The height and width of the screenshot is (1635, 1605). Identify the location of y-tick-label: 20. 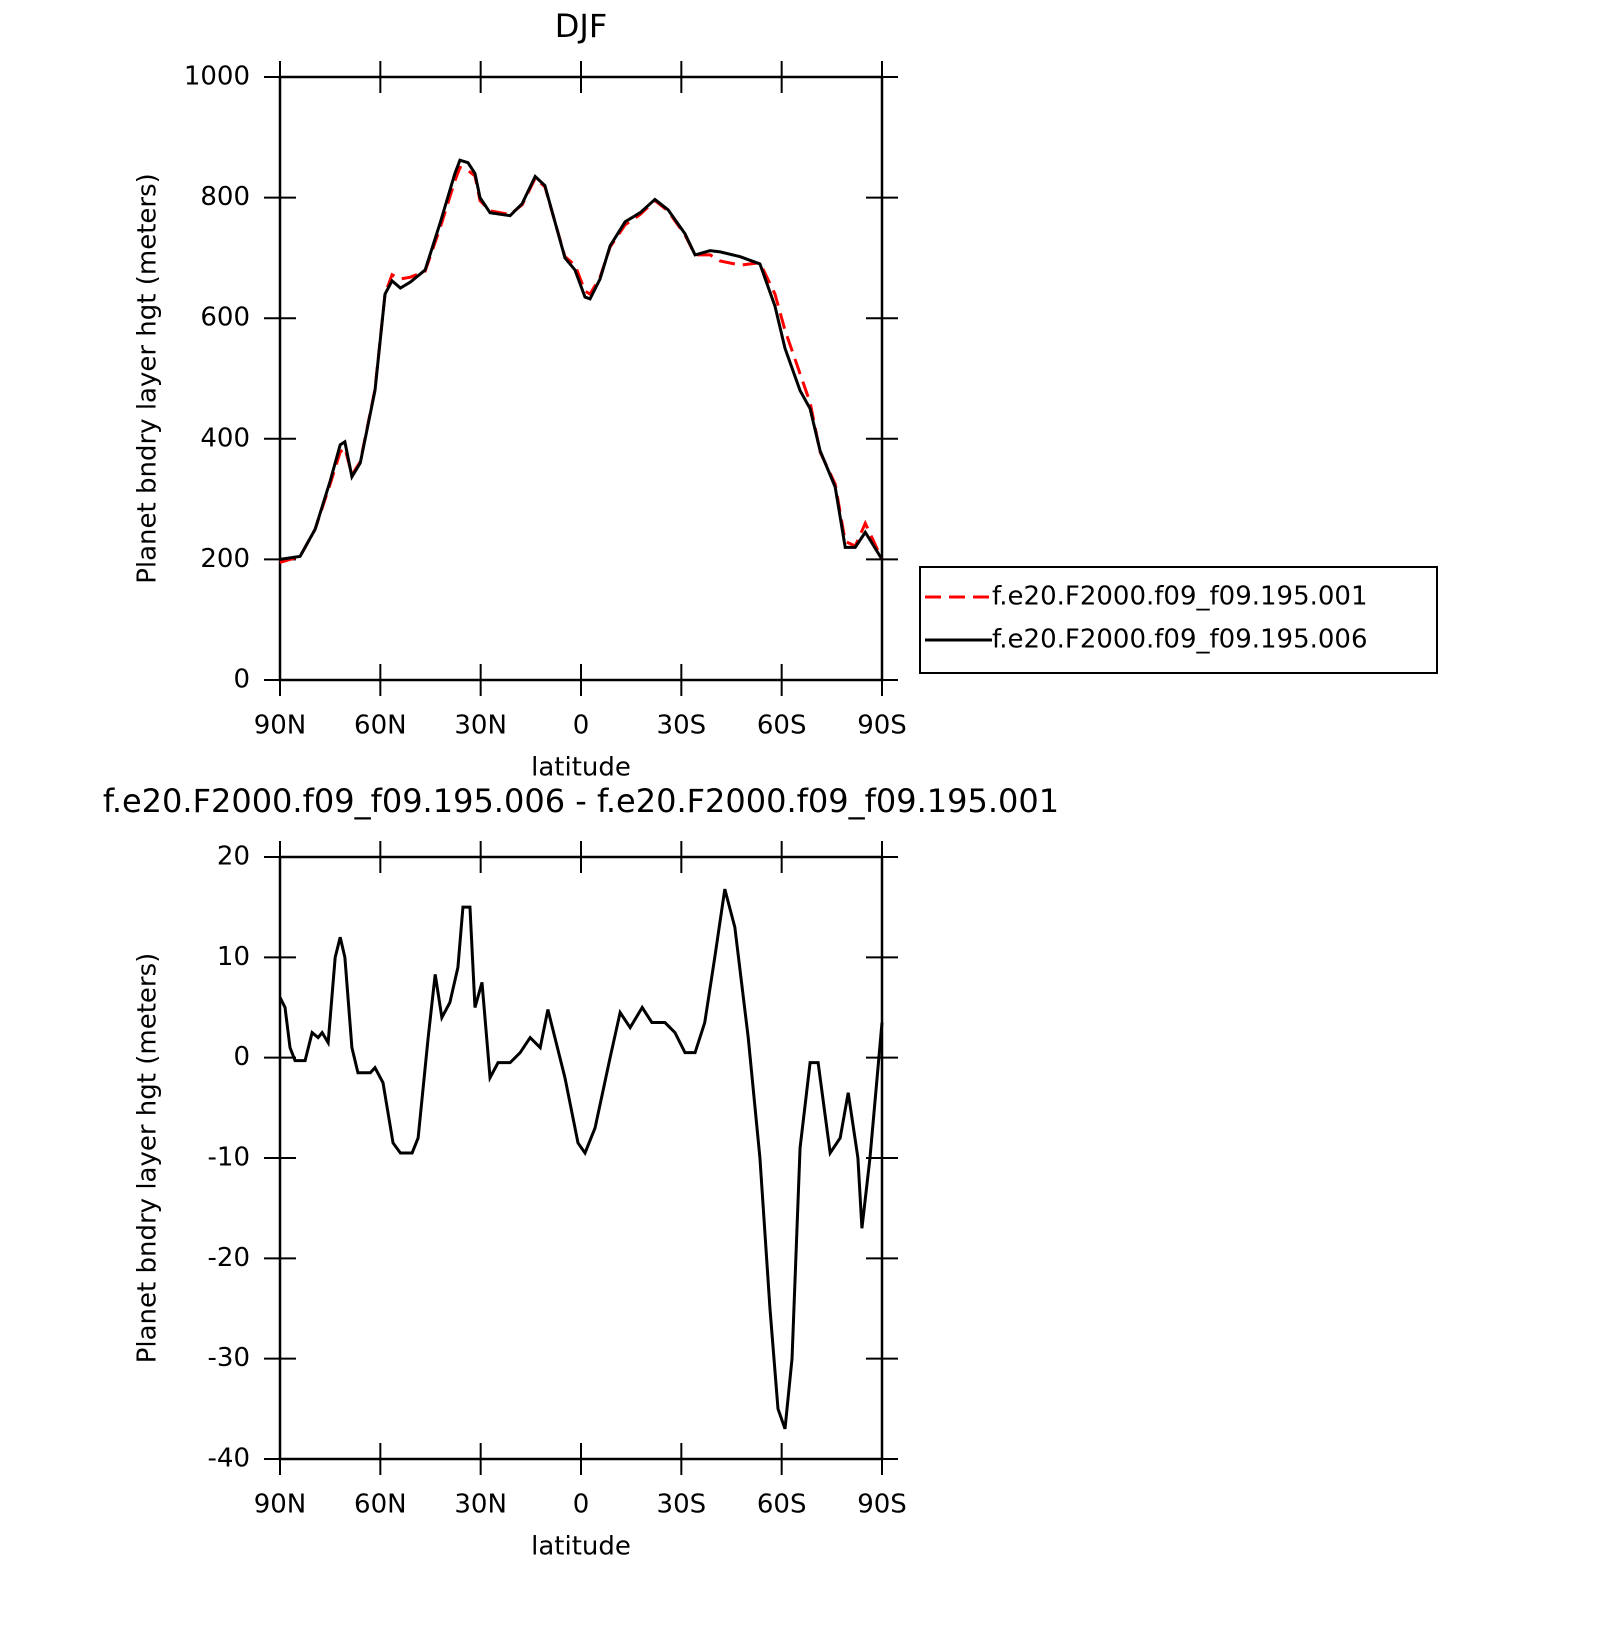
(233, 857).